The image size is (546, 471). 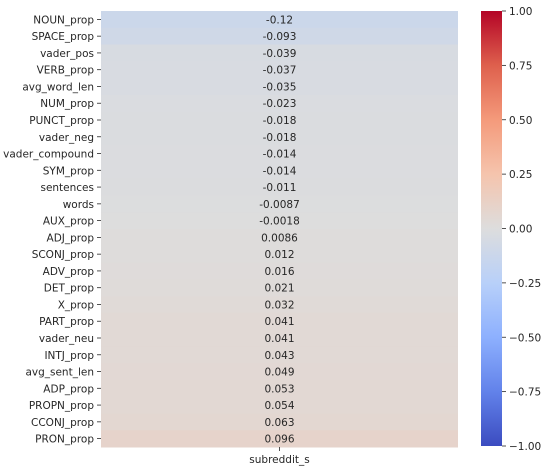 What do you see at coordinates (69, 289) in the screenshot?
I see `row-tick-label: DET_prop` at bounding box center [69, 289].